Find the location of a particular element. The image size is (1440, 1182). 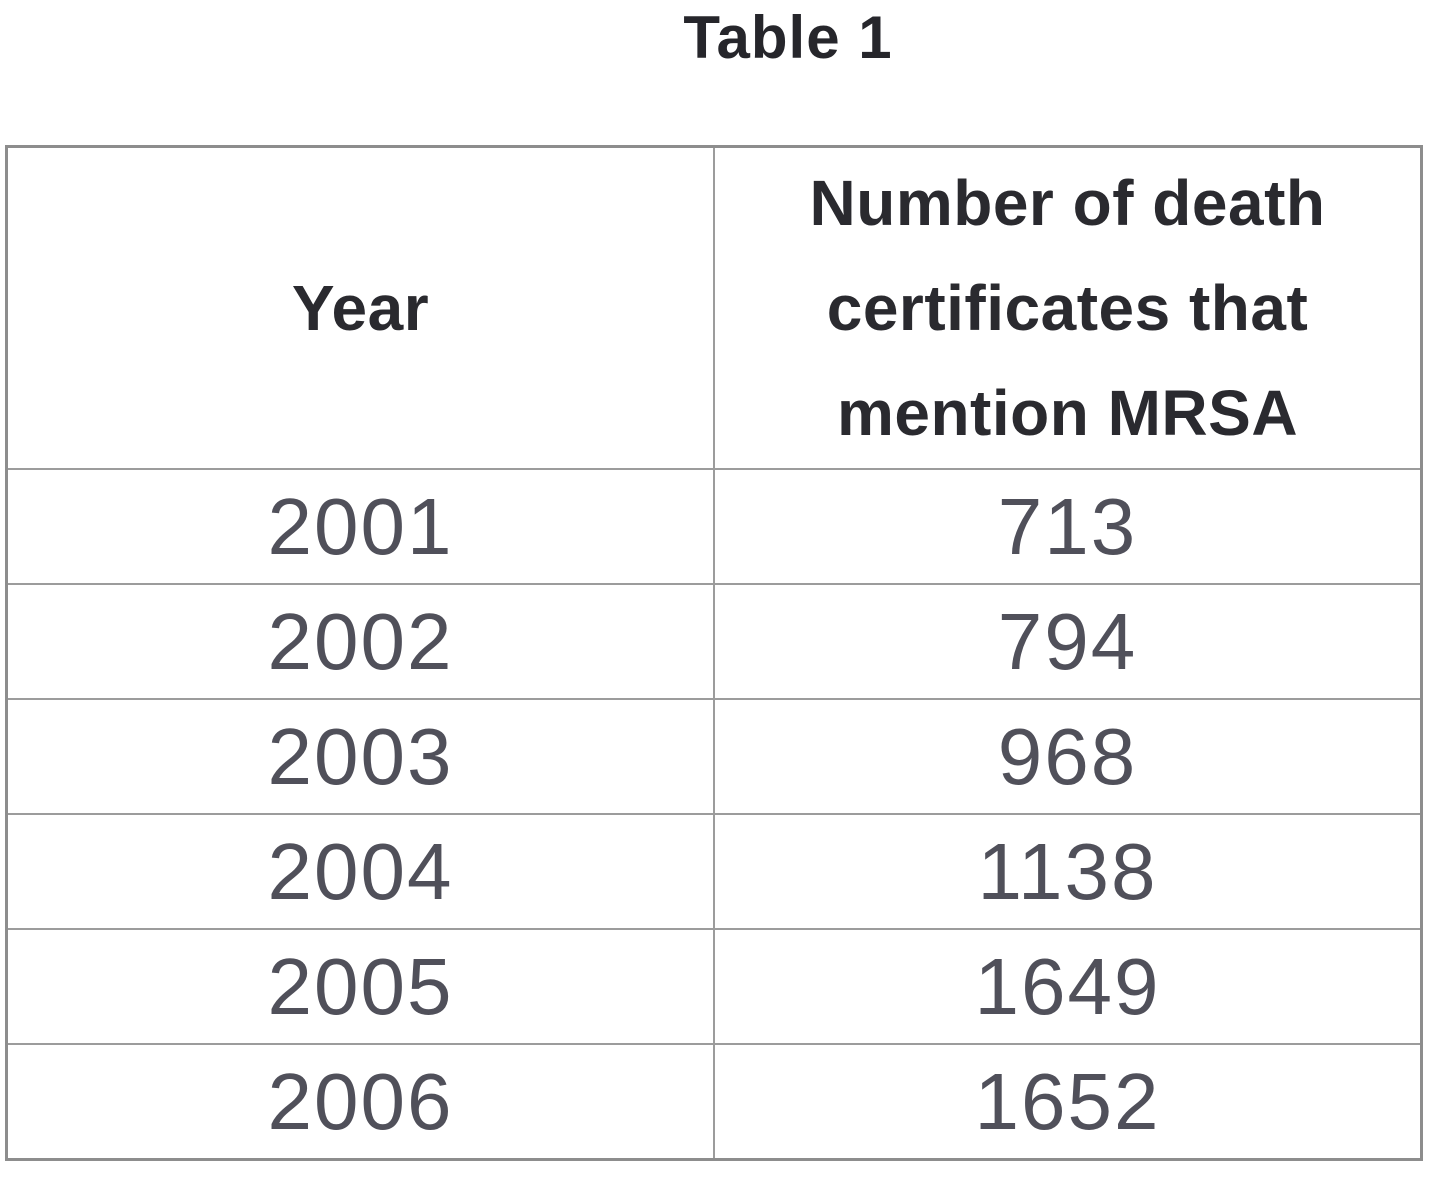

value-cell: 713 is located at coordinates (1068, 526).